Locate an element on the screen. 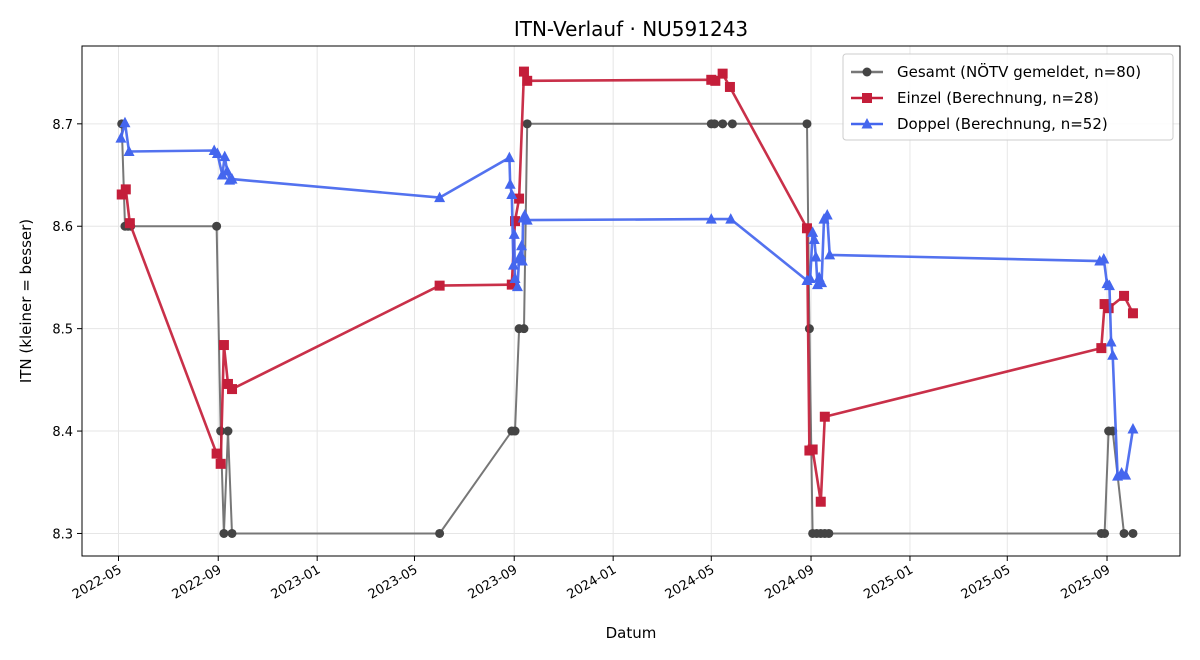  y-axis-ticks: 8.3 8.4 8.5 8.6 8.7 is located at coordinates (67, 330).